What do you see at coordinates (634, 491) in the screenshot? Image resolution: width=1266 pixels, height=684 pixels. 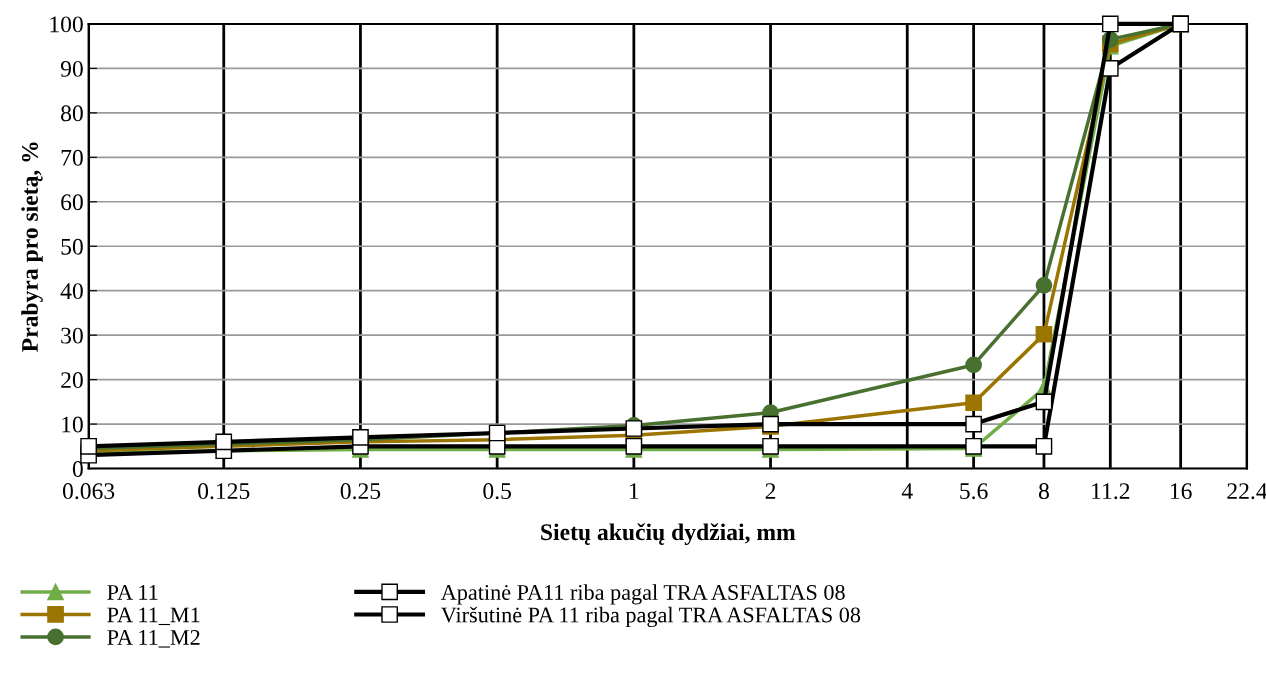 I see `x-tick-label: 1` at bounding box center [634, 491].